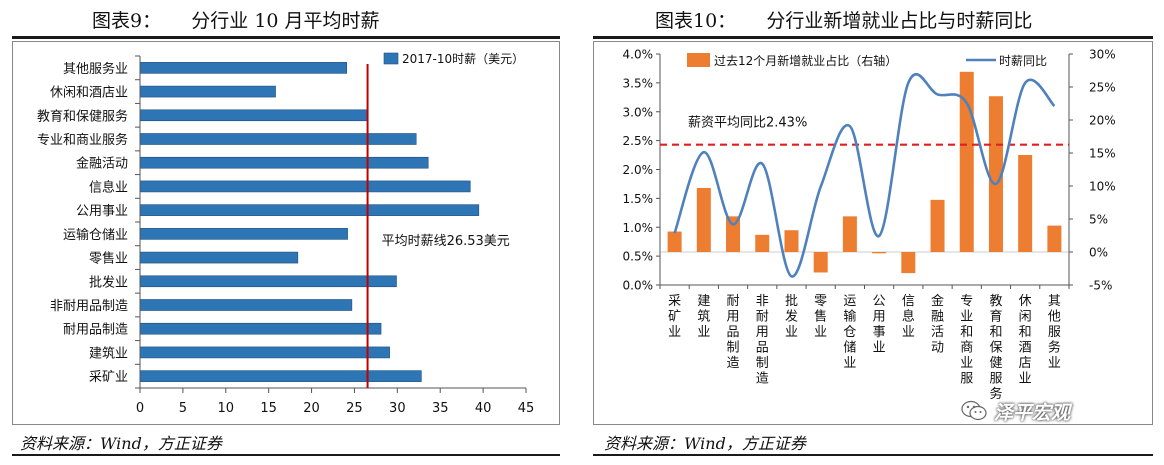 The width and height of the screenshot is (1164, 465). Describe the element at coordinates (638, 228) in the screenshot. I see `left-tick-label: 1.0%` at that location.